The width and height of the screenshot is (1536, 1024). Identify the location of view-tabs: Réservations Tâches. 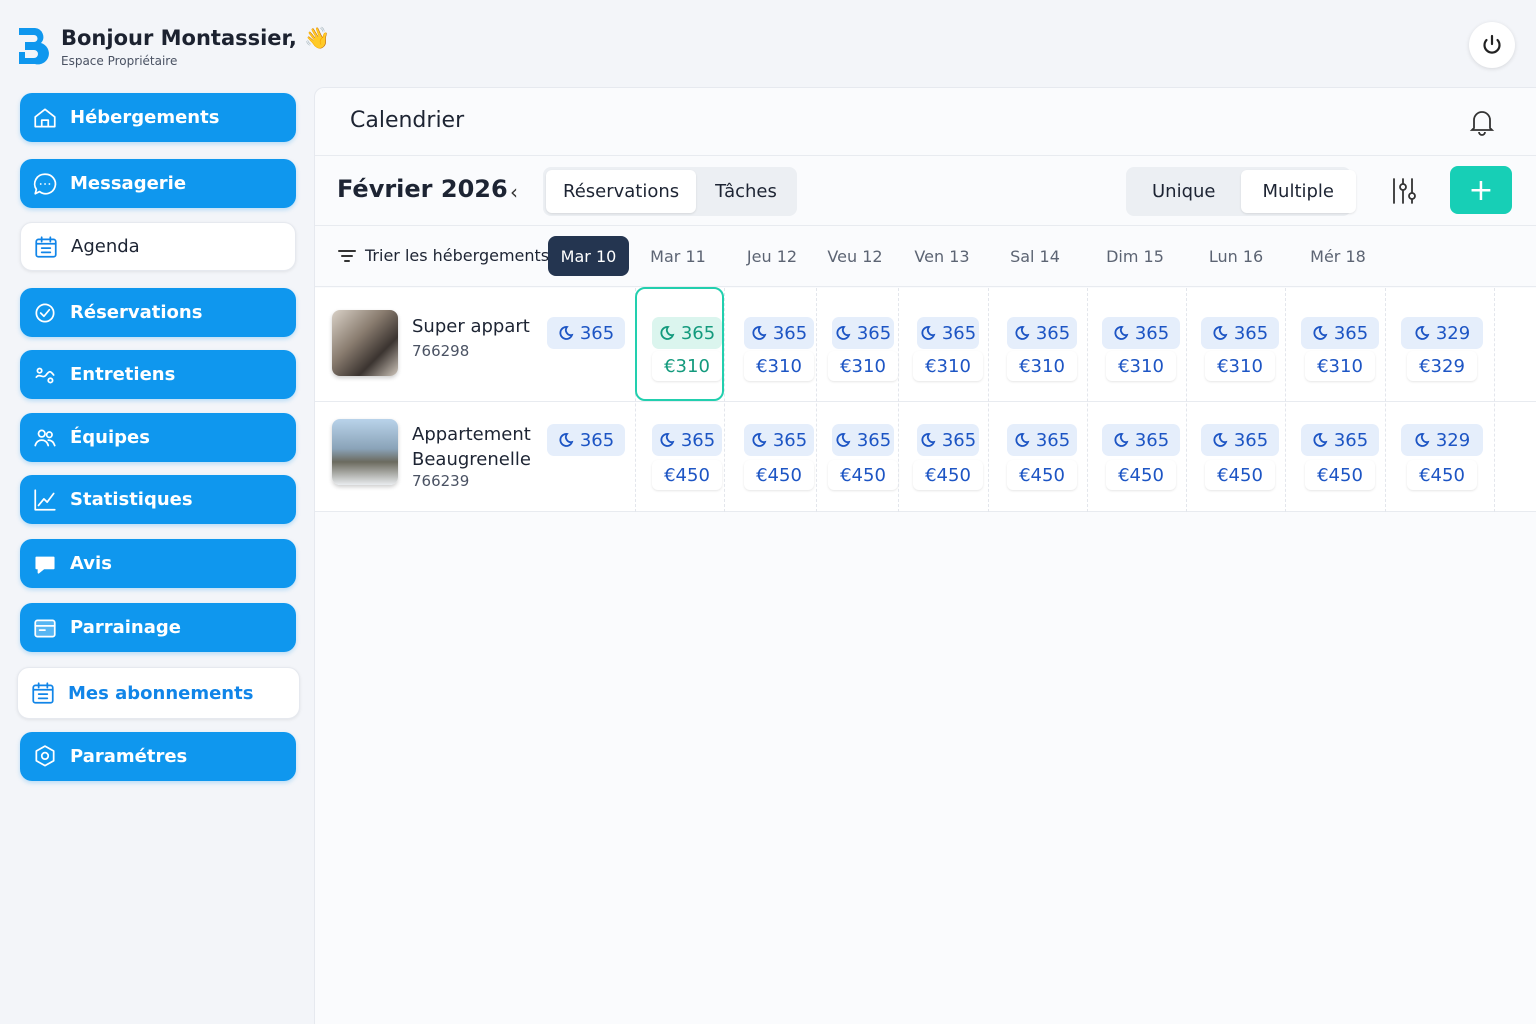
(670, 191).